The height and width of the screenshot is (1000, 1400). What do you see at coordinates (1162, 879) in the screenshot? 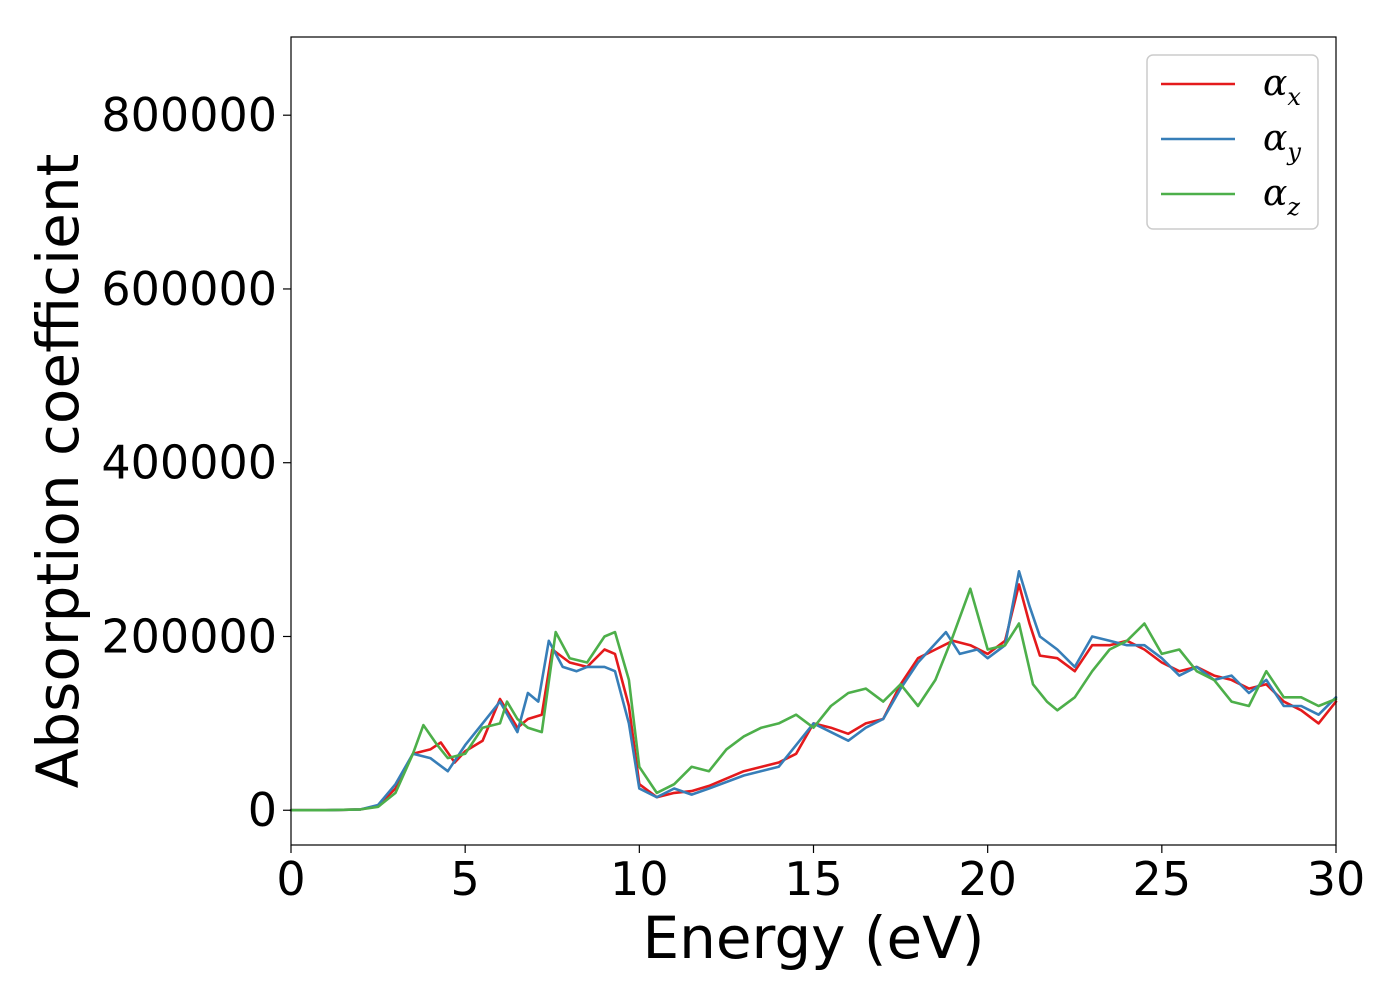
I see `x-tick-label: 25` at bounding box center [1162, 879].